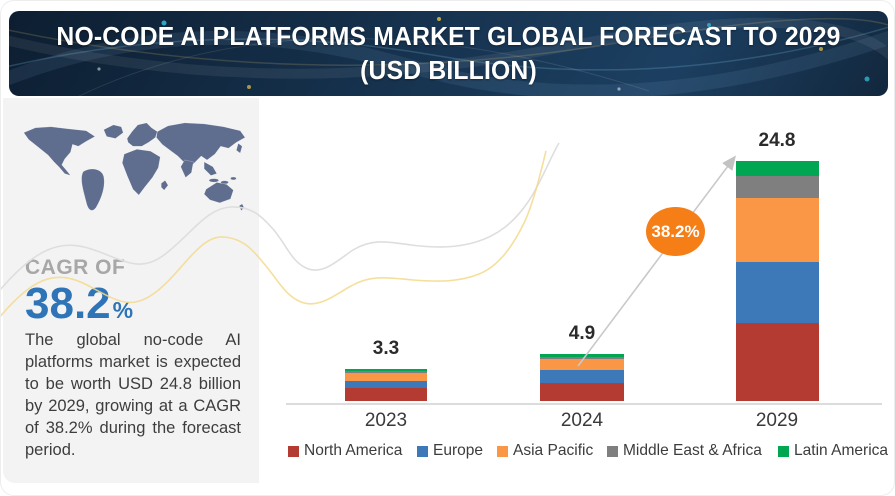 The width and height of the screenshot is (895, 496). Describe the element at coordinates (582, 333) in the screenshot. I see `total-label-2024: 4.9` at that location.